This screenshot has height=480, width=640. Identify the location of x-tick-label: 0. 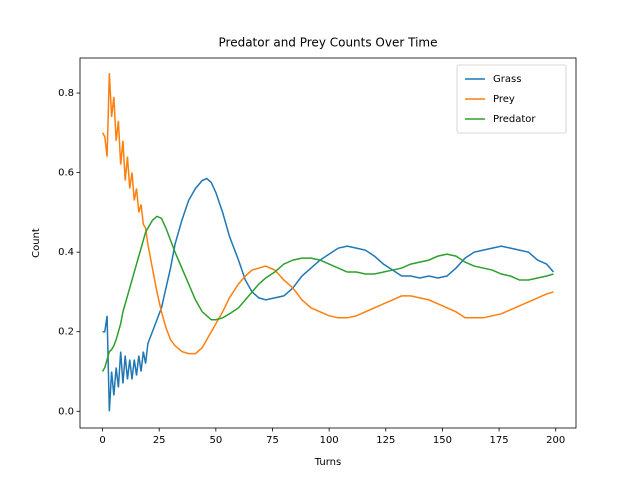
(102, 440).